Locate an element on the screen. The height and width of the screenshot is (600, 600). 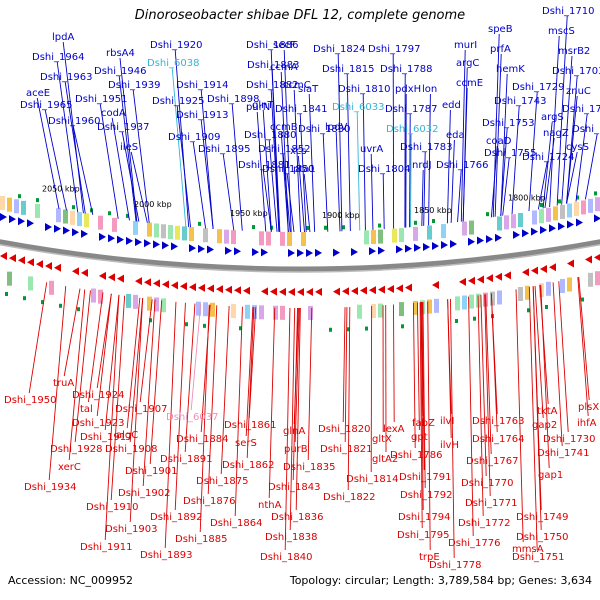
reverse-gene-label: Dshi_1843 is located at coordinates (294, 487).